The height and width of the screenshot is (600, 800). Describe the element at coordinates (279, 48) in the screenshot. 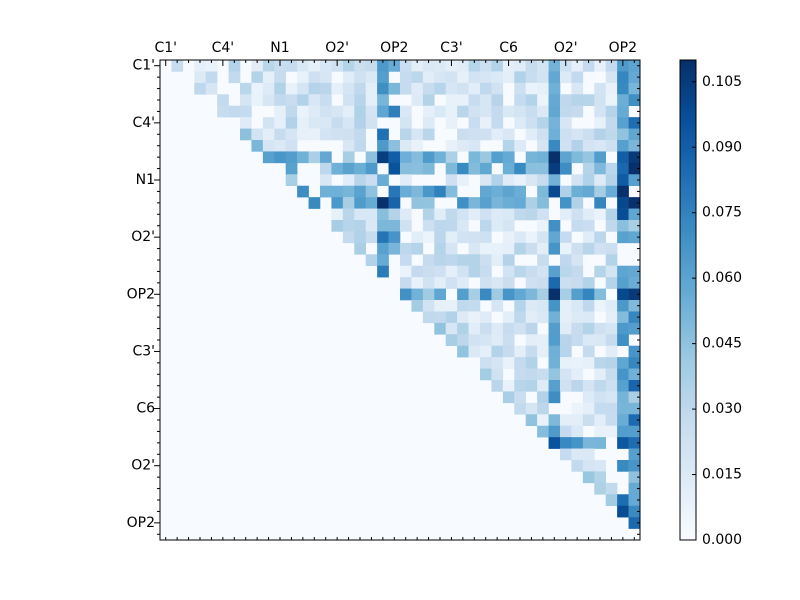

I see `x-tick-label: N1` at that location.